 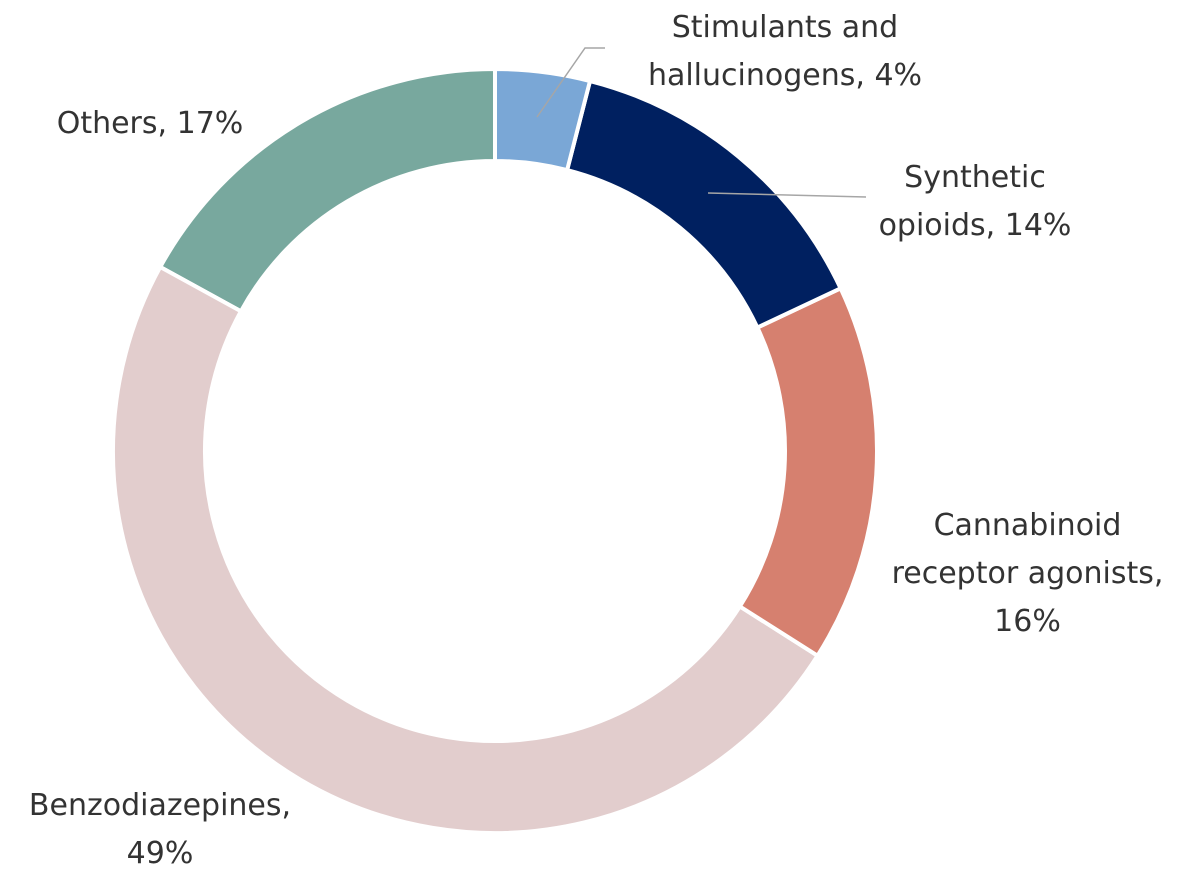 What do you see at coordinates (210, 123) in the screenshot?
I see `value-label: 17%` at bounding box center [210, 123].